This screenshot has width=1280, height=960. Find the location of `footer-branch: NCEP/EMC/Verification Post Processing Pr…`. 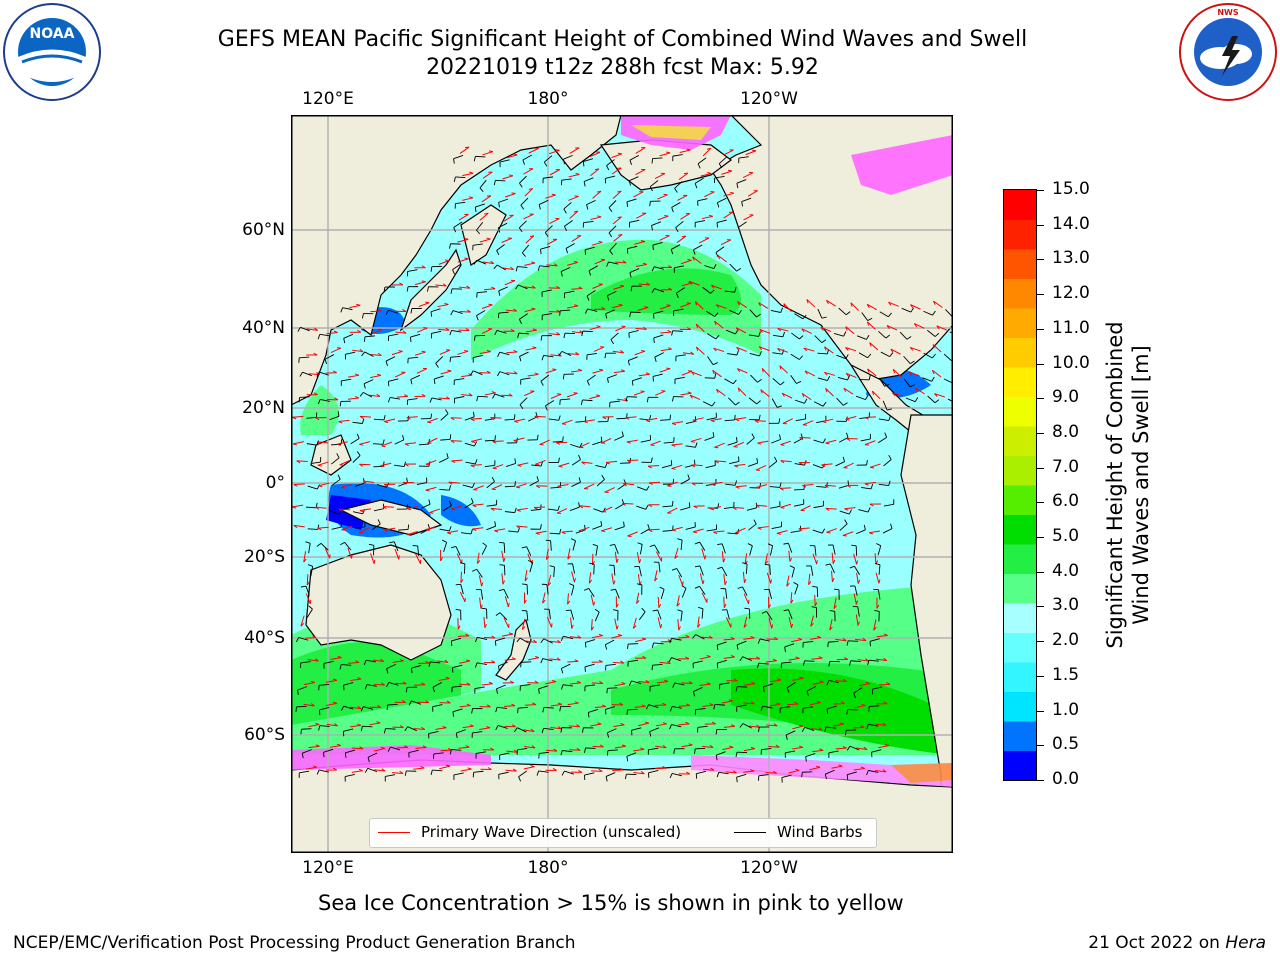

footer-branch: NCEP/EMC/Verification Post Processing Pr… is located at coordinates (294, 943).